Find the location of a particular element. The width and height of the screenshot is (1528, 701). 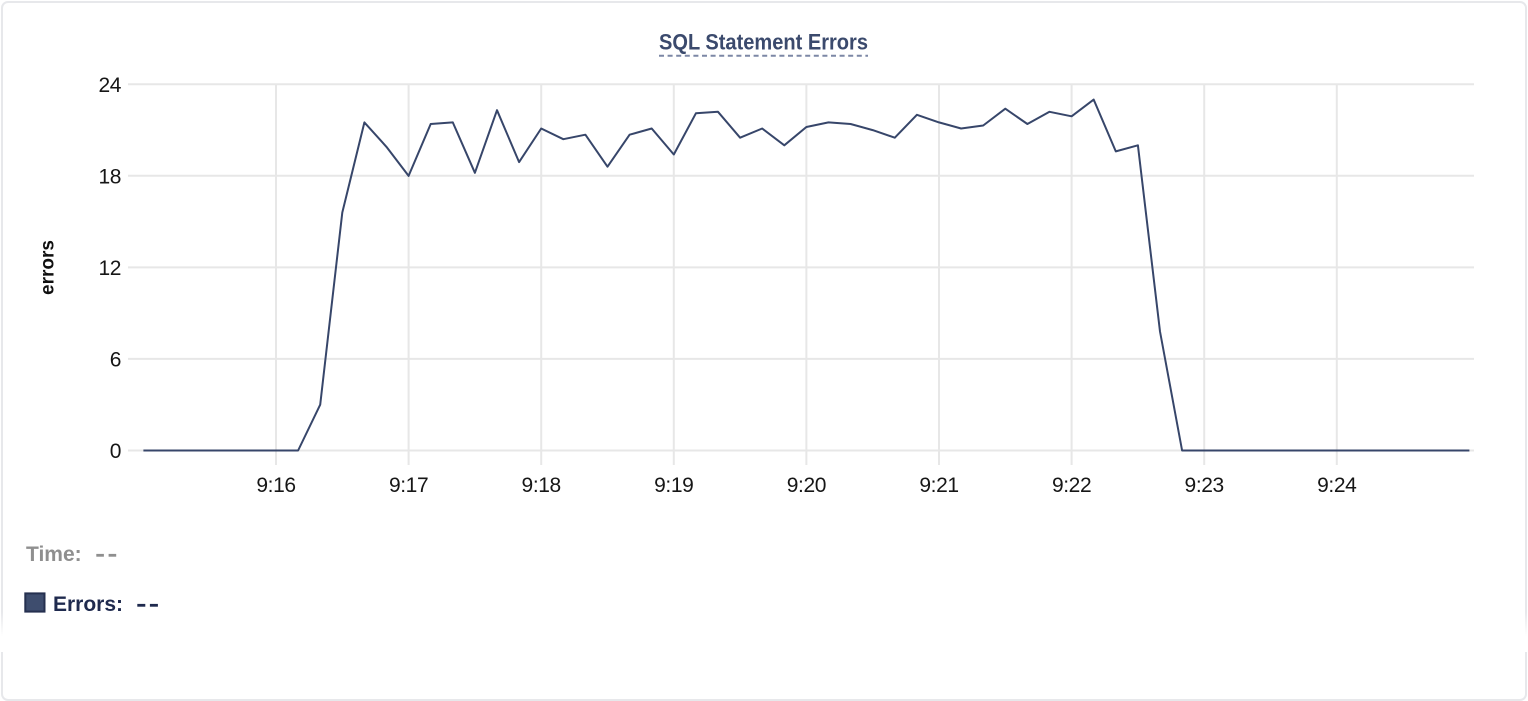

svg-text: 12 is located at coordinates (109, 268).